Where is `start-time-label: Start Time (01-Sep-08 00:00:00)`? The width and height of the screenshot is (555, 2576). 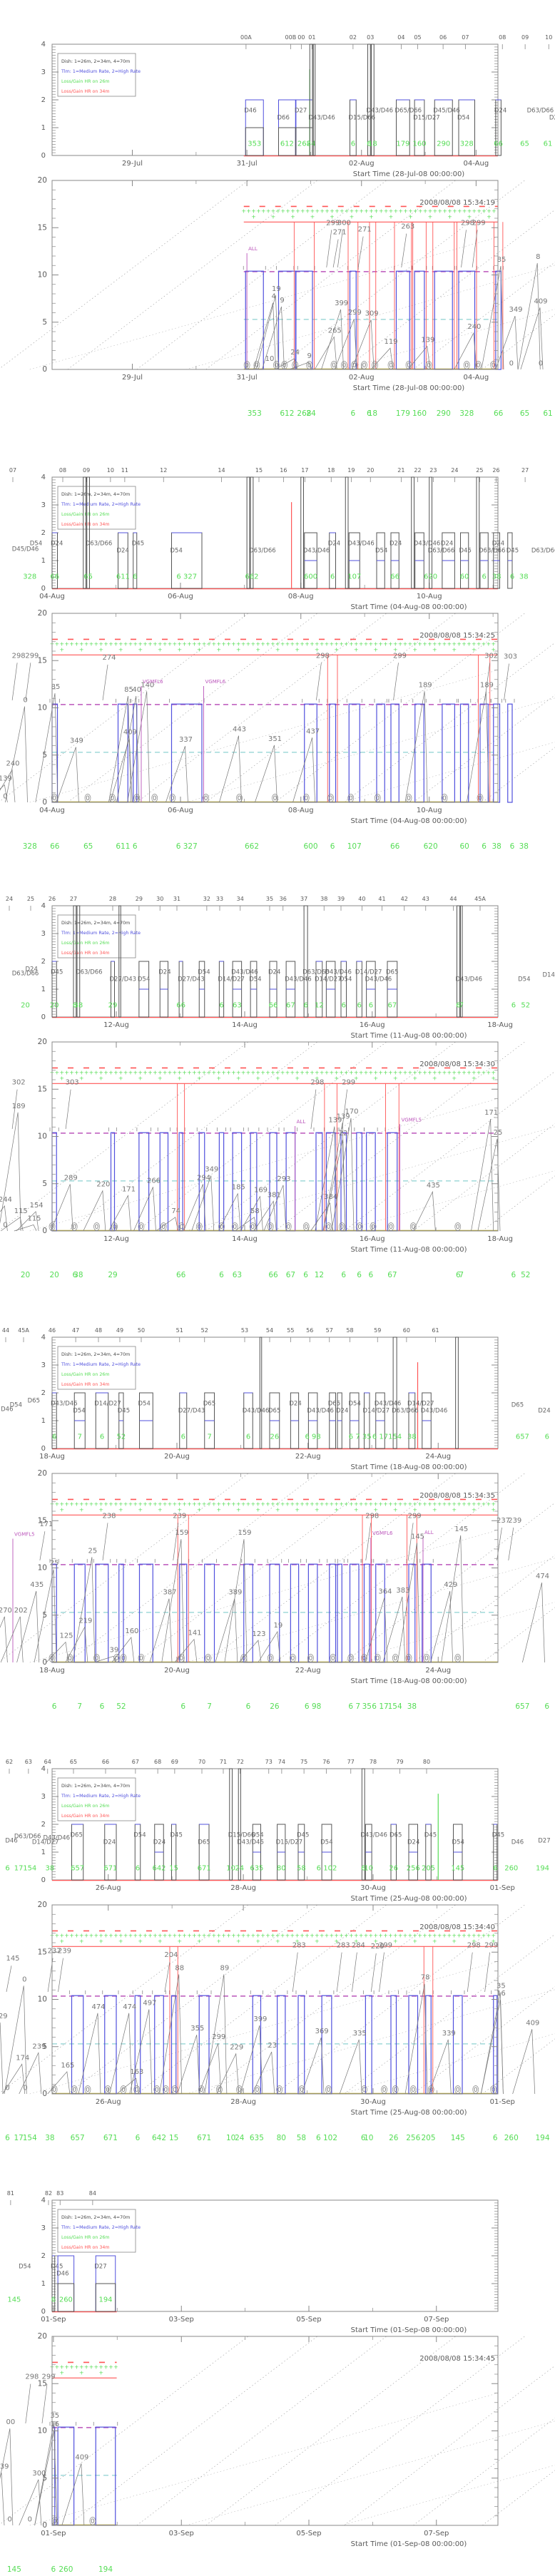 start-time-label: Start Time (01-Sep-08 00:00:00) is located at coordinates (409, 2330).